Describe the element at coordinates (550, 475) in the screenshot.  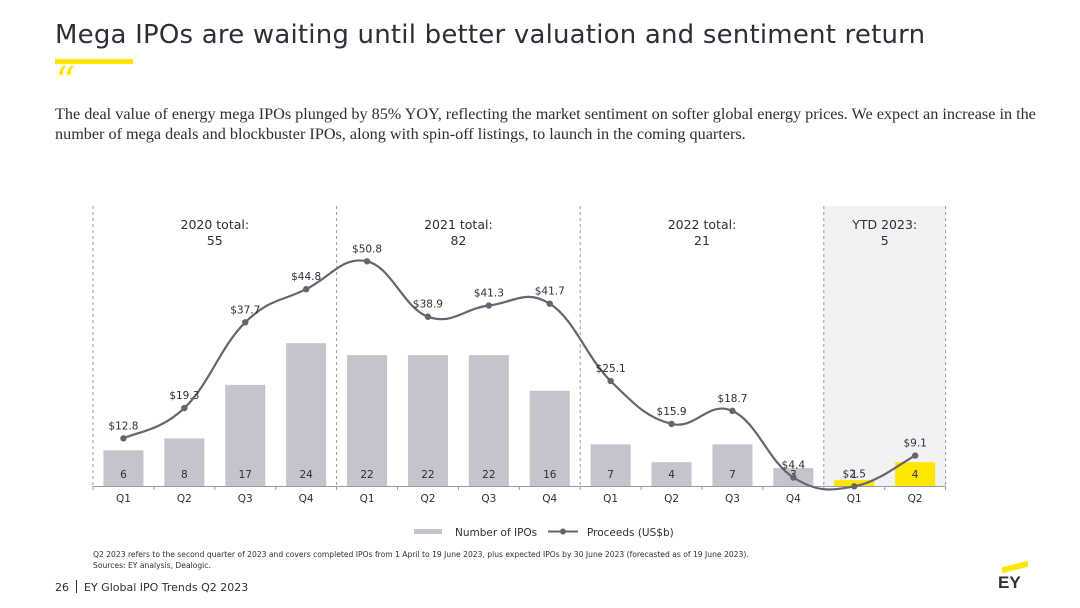
I see `bar-value-label: 16` at that location.